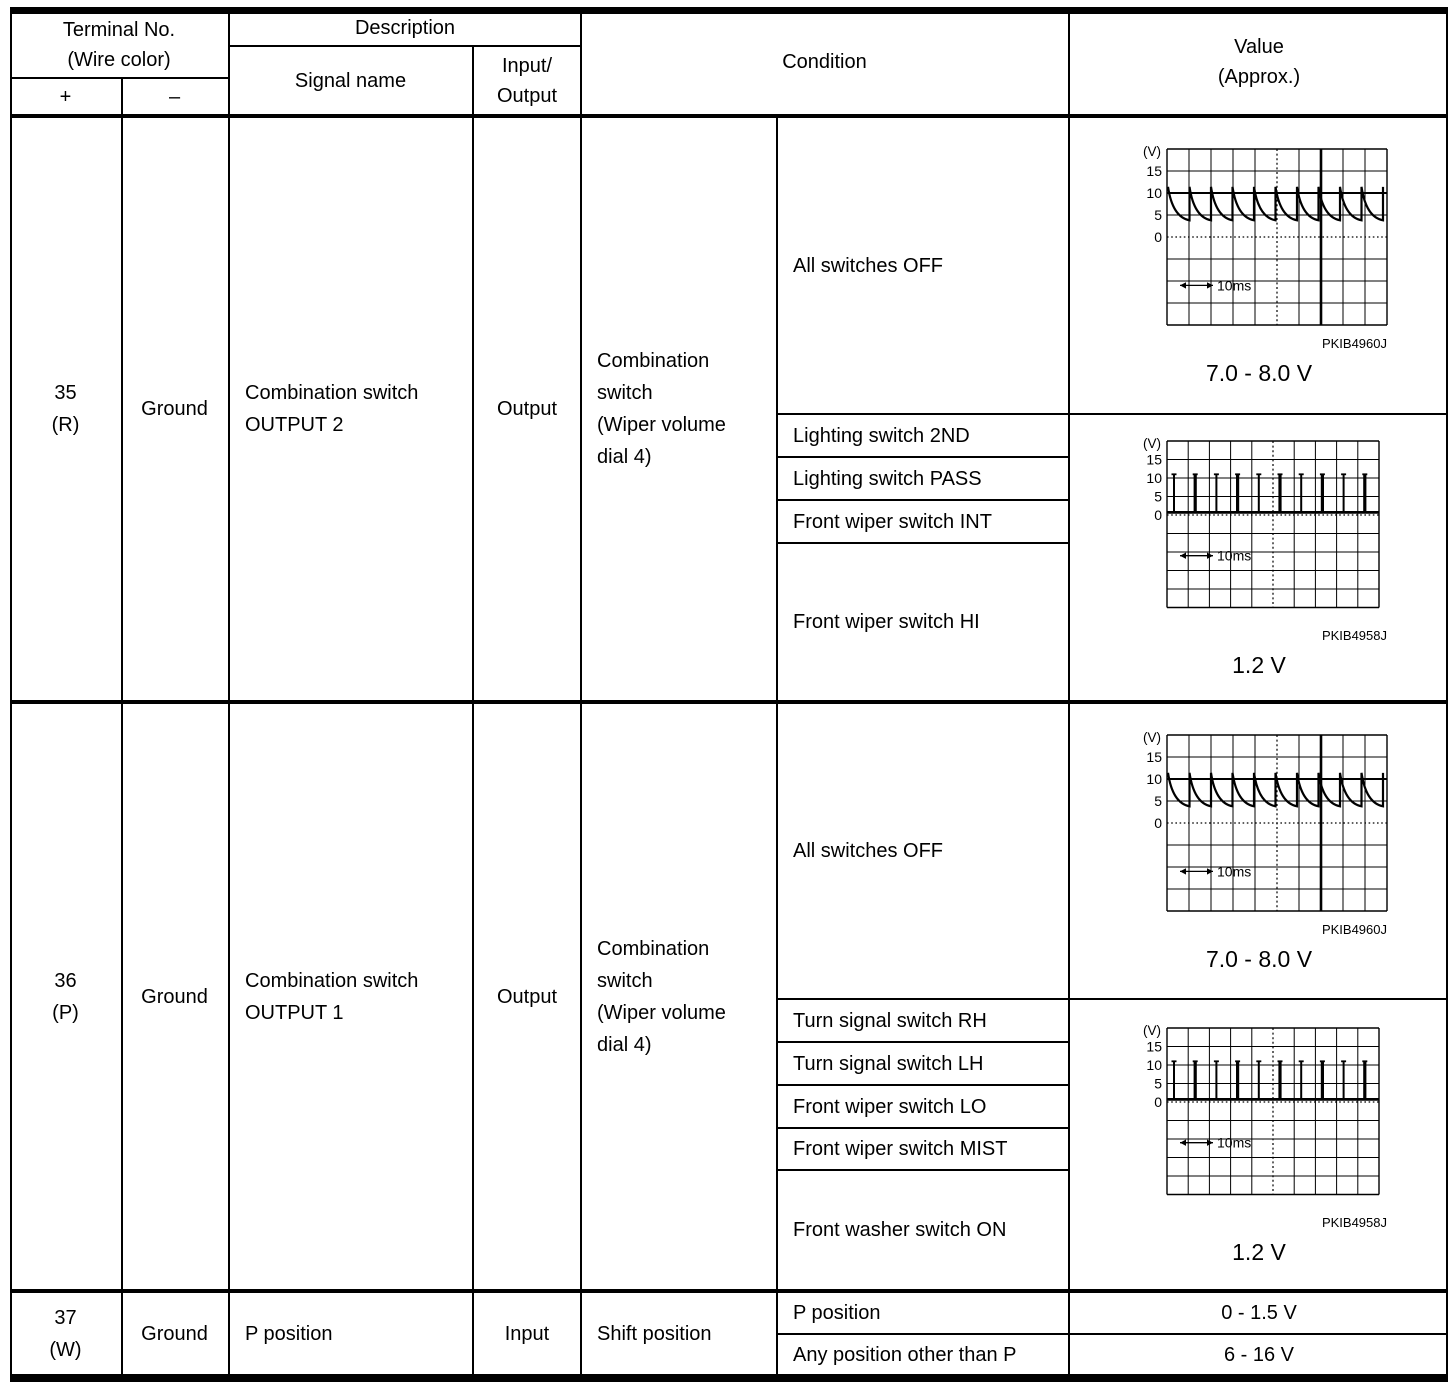 The width and height of the screenshot is (1456, 1396). I want to click on terminal-37-signal-name: P position, so click(289, 1333).